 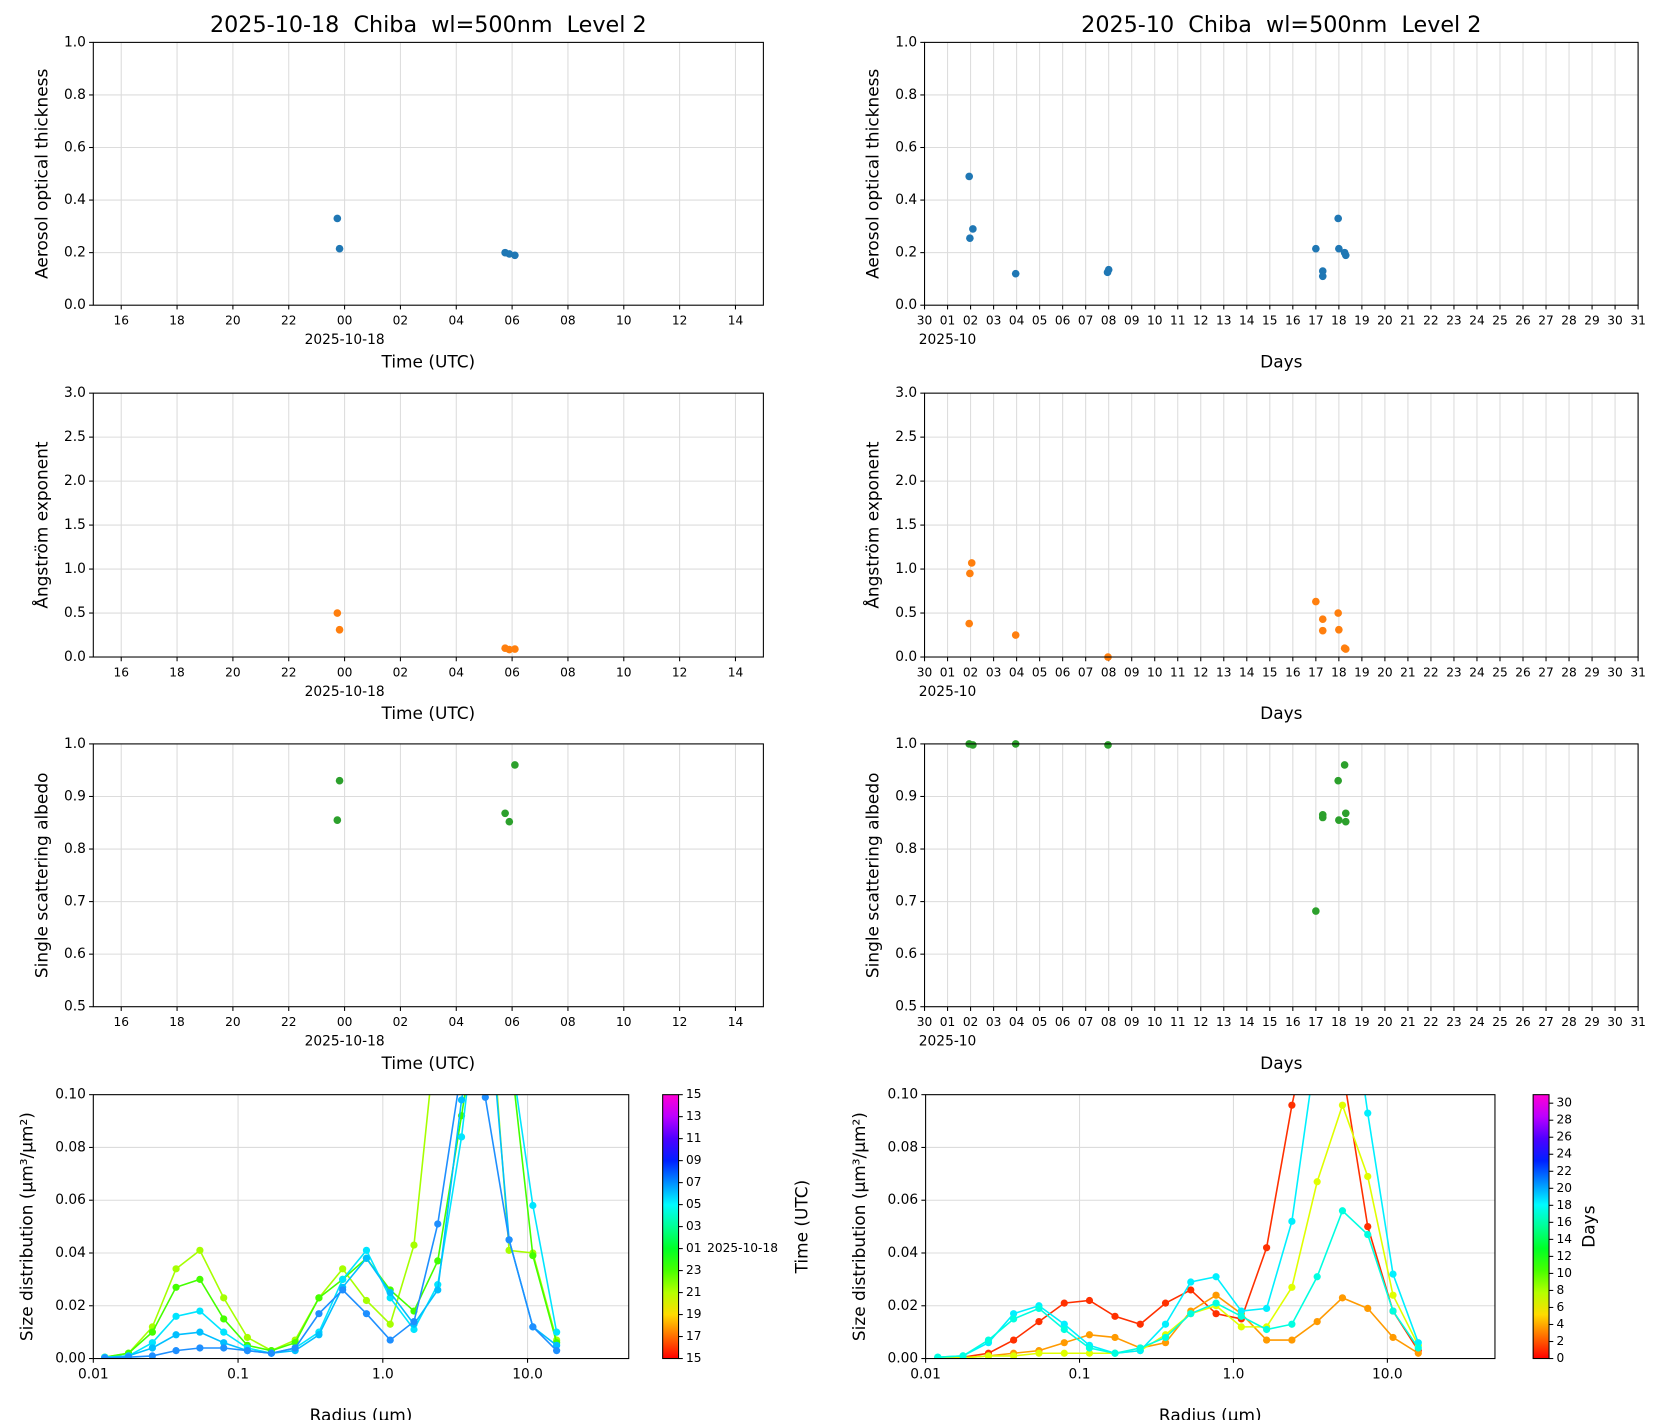 What do you see at coordinates (742, 1248) in the screenshot?
I see `colorbar-date-label: 2025-10-18` at bounding box center [742, 1248].